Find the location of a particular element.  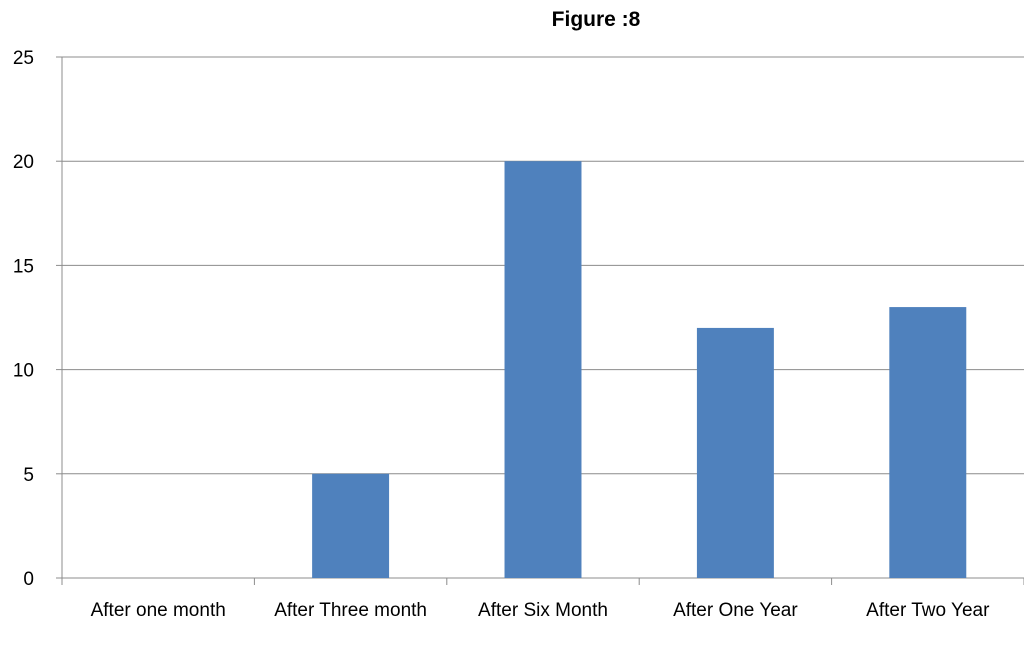

y-tick-label-15: 15 is located at coordinates (23, 266).